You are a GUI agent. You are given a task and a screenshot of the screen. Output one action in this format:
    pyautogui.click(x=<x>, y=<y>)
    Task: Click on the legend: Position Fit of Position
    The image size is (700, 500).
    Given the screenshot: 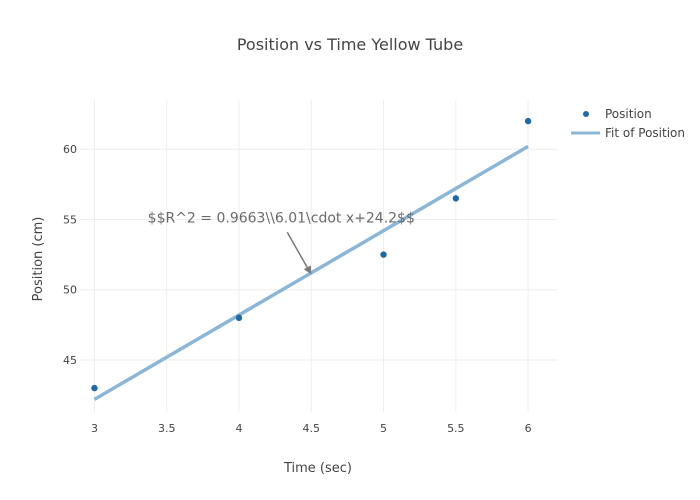 What is the action you would take?
    pyautogui.click(x=628, y=123)
    